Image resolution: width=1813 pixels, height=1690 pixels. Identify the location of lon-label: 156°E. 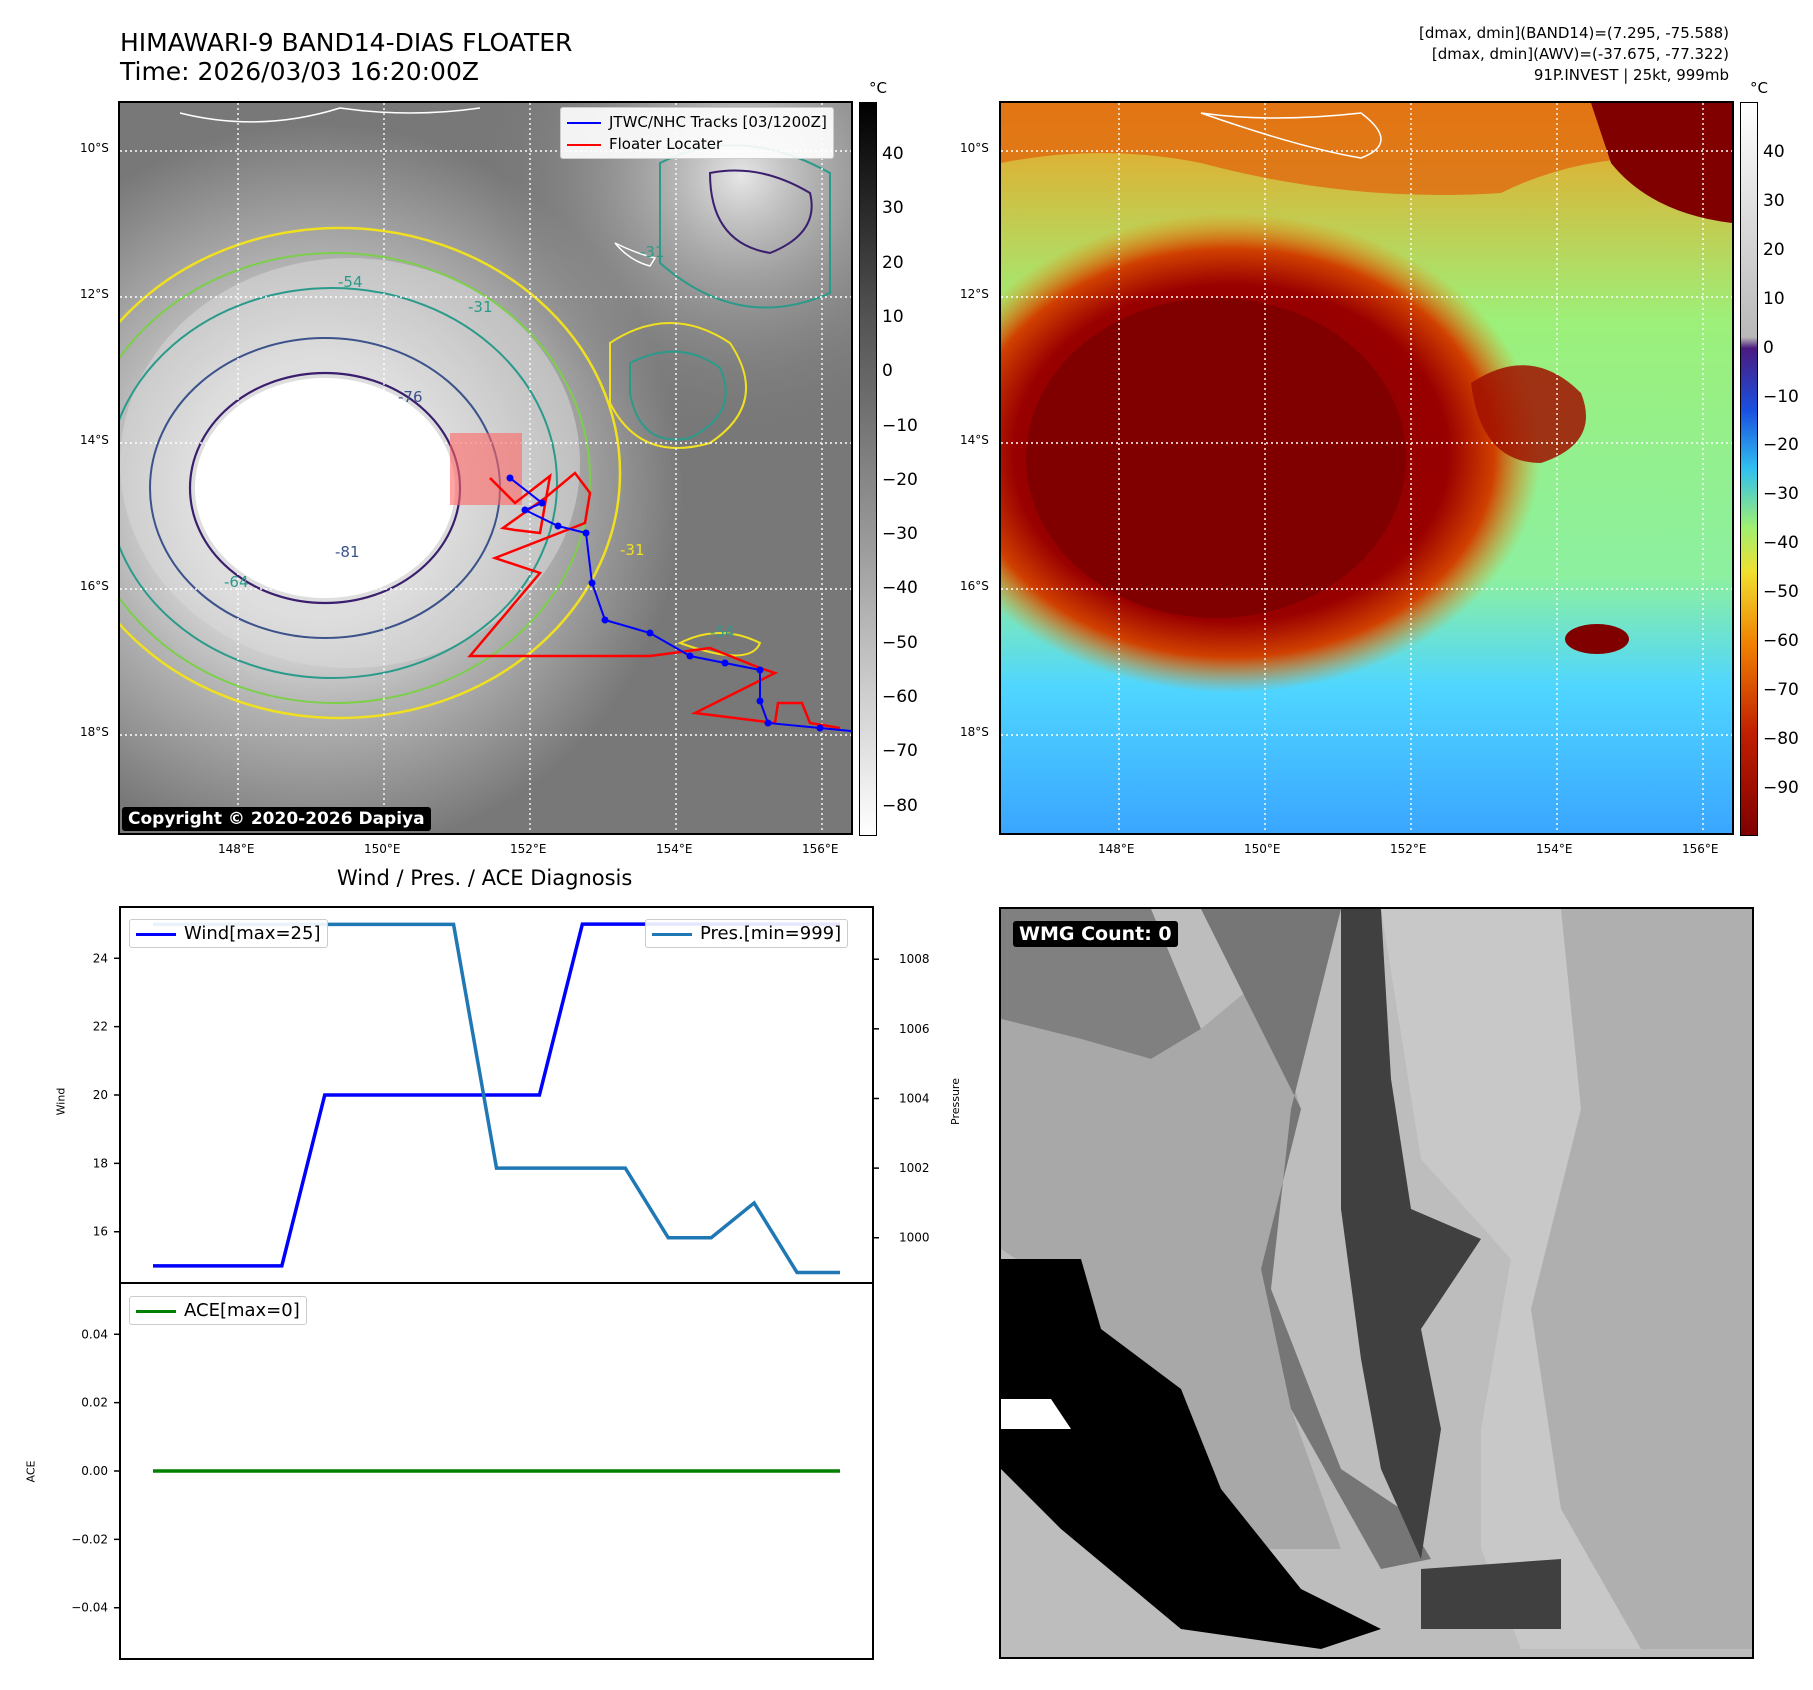
(820, 849).